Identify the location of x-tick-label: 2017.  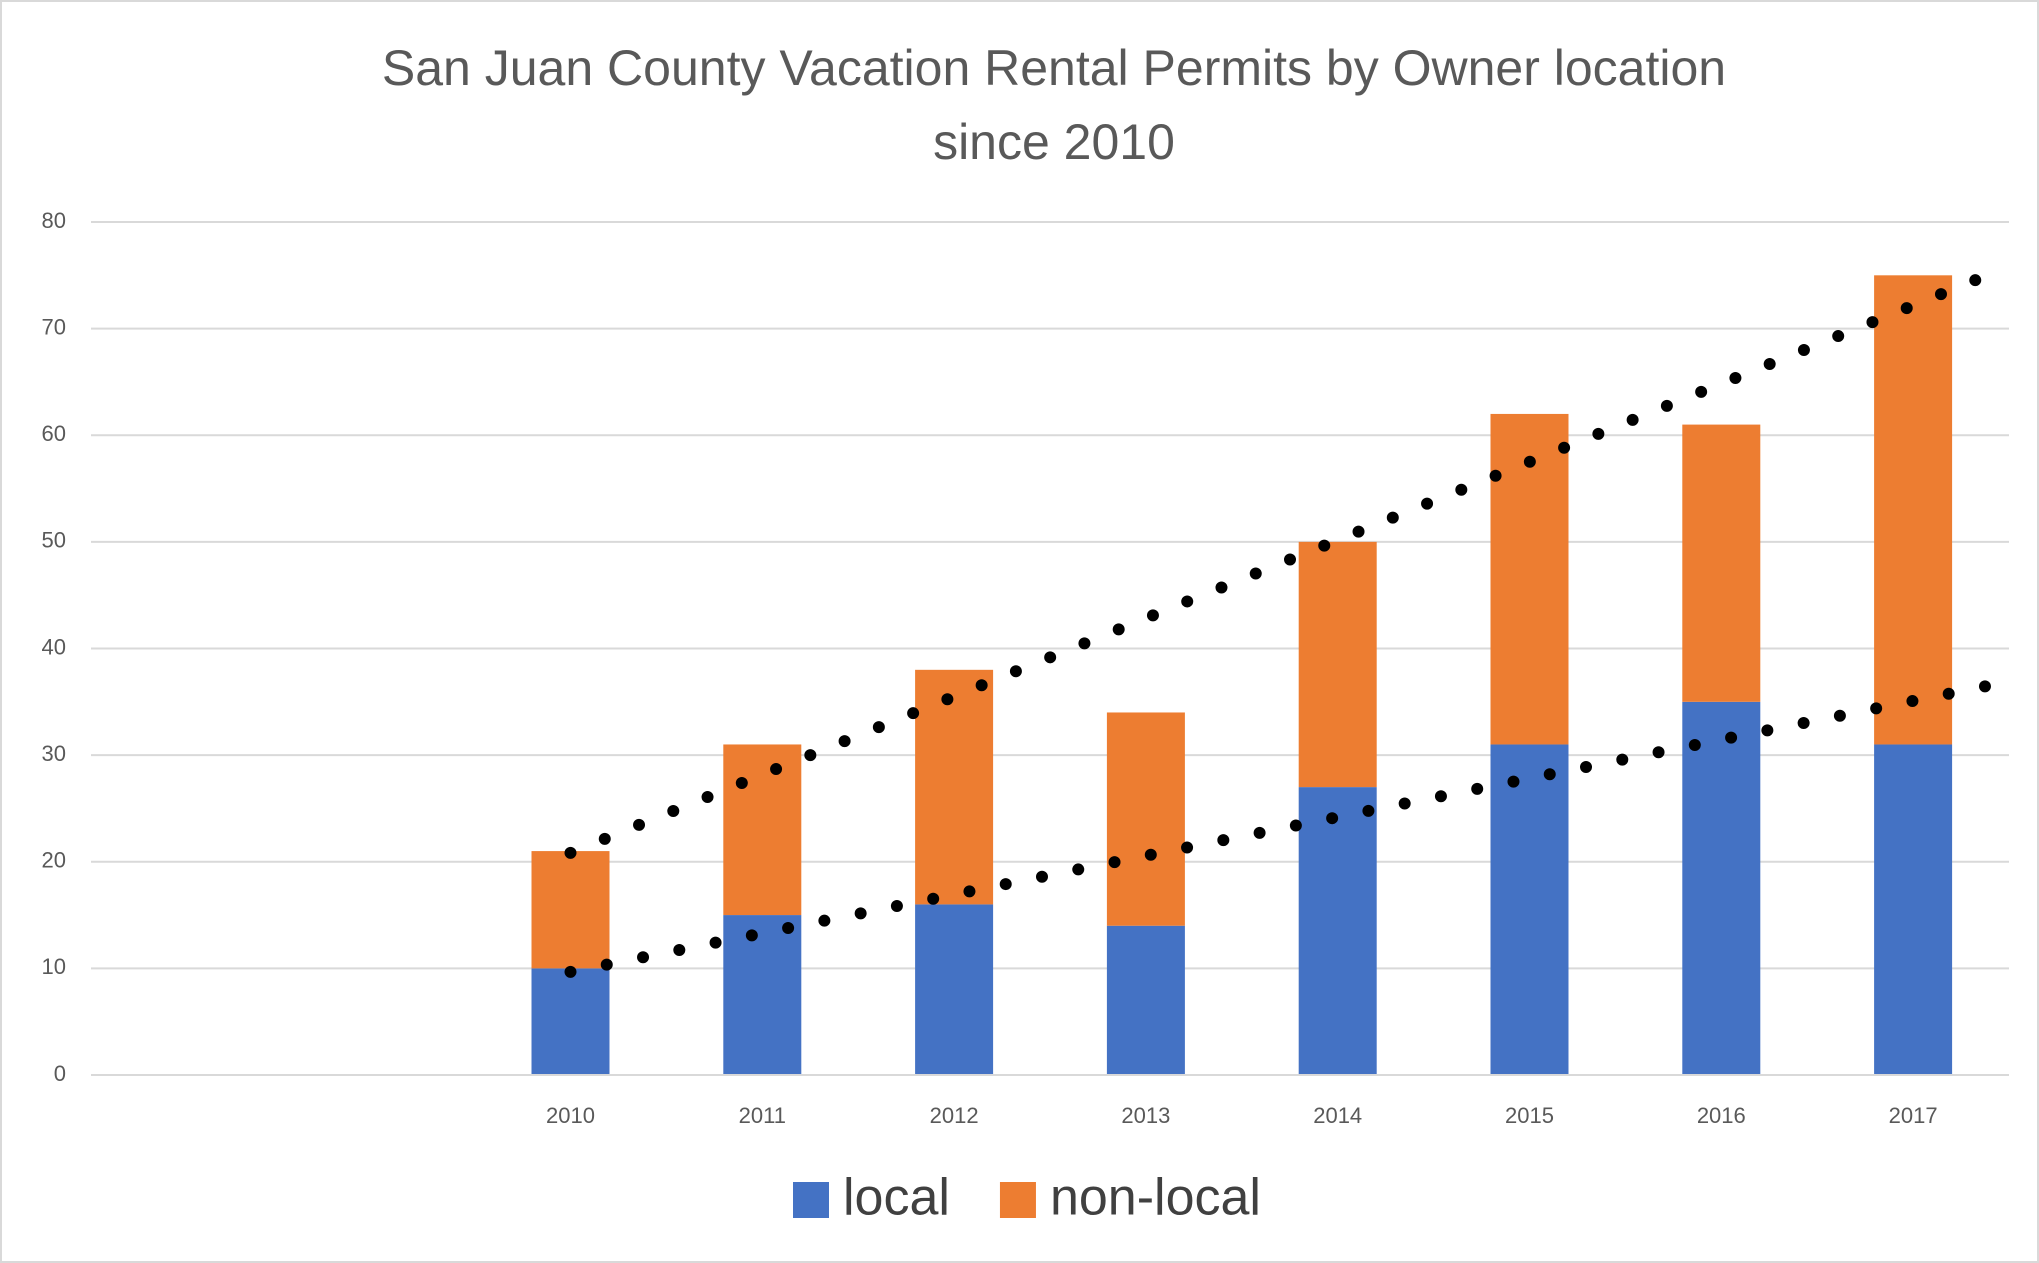
(1913, 1115).